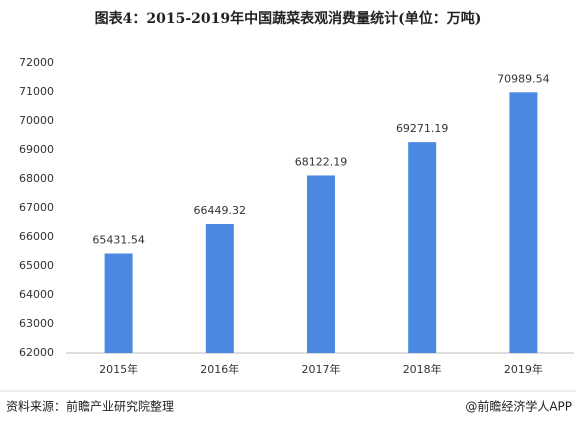 This screenshot has height=427, width=576. I want to click on y-tick-label: 66000, so click(36, 236).